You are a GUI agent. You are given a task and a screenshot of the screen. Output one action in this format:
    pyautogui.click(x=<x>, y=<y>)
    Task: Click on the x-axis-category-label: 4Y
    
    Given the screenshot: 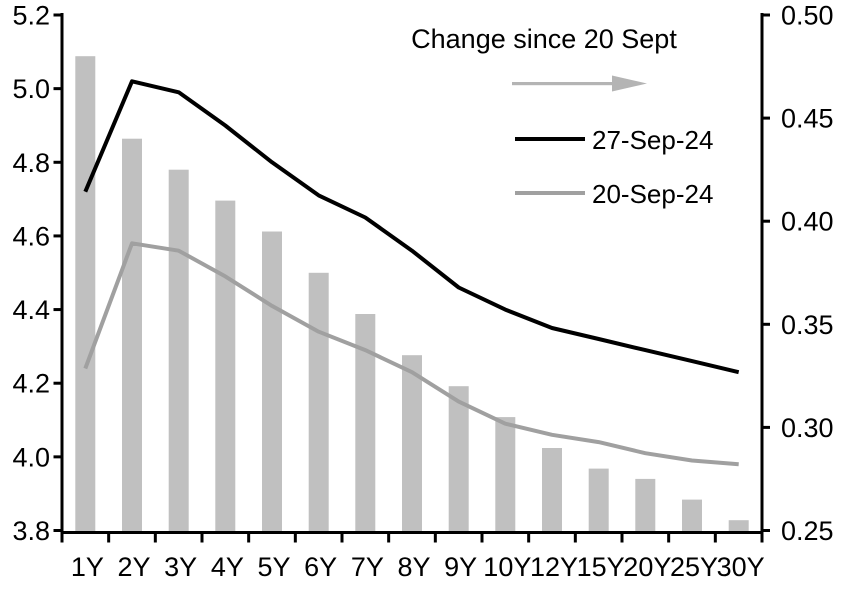 What is the action you would take?
    pyautogui.click(x=227, y=567)
    